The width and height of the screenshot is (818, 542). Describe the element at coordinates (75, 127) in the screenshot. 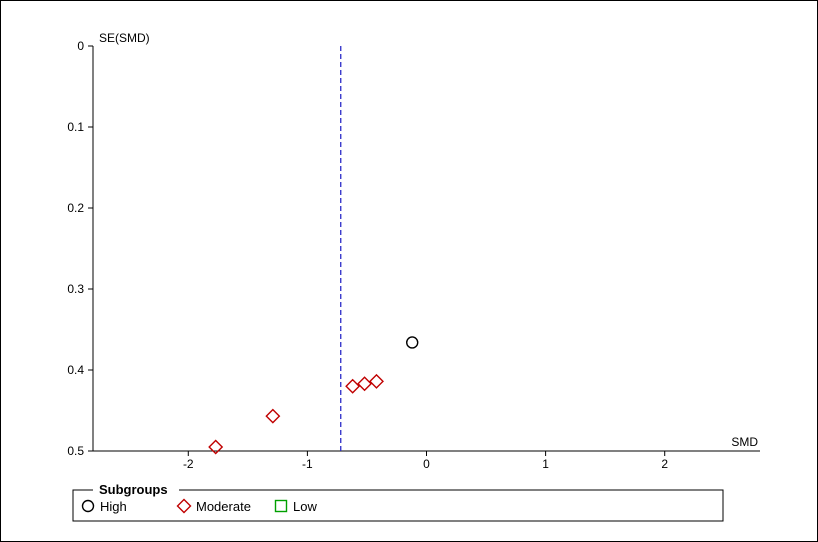

I see `y-tick-label: 0.1` at that location.